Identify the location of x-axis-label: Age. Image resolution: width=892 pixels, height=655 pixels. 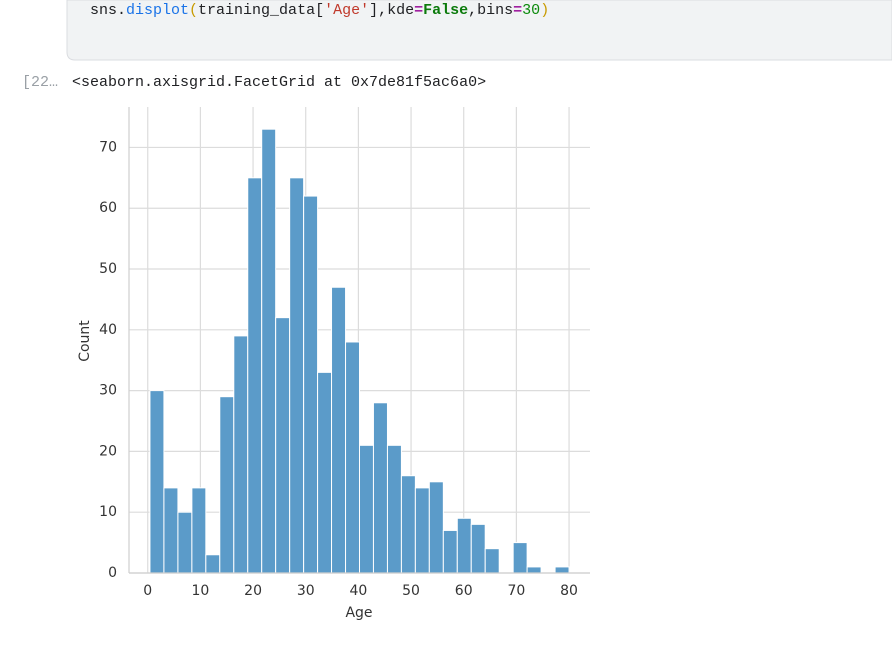
(358, 613).